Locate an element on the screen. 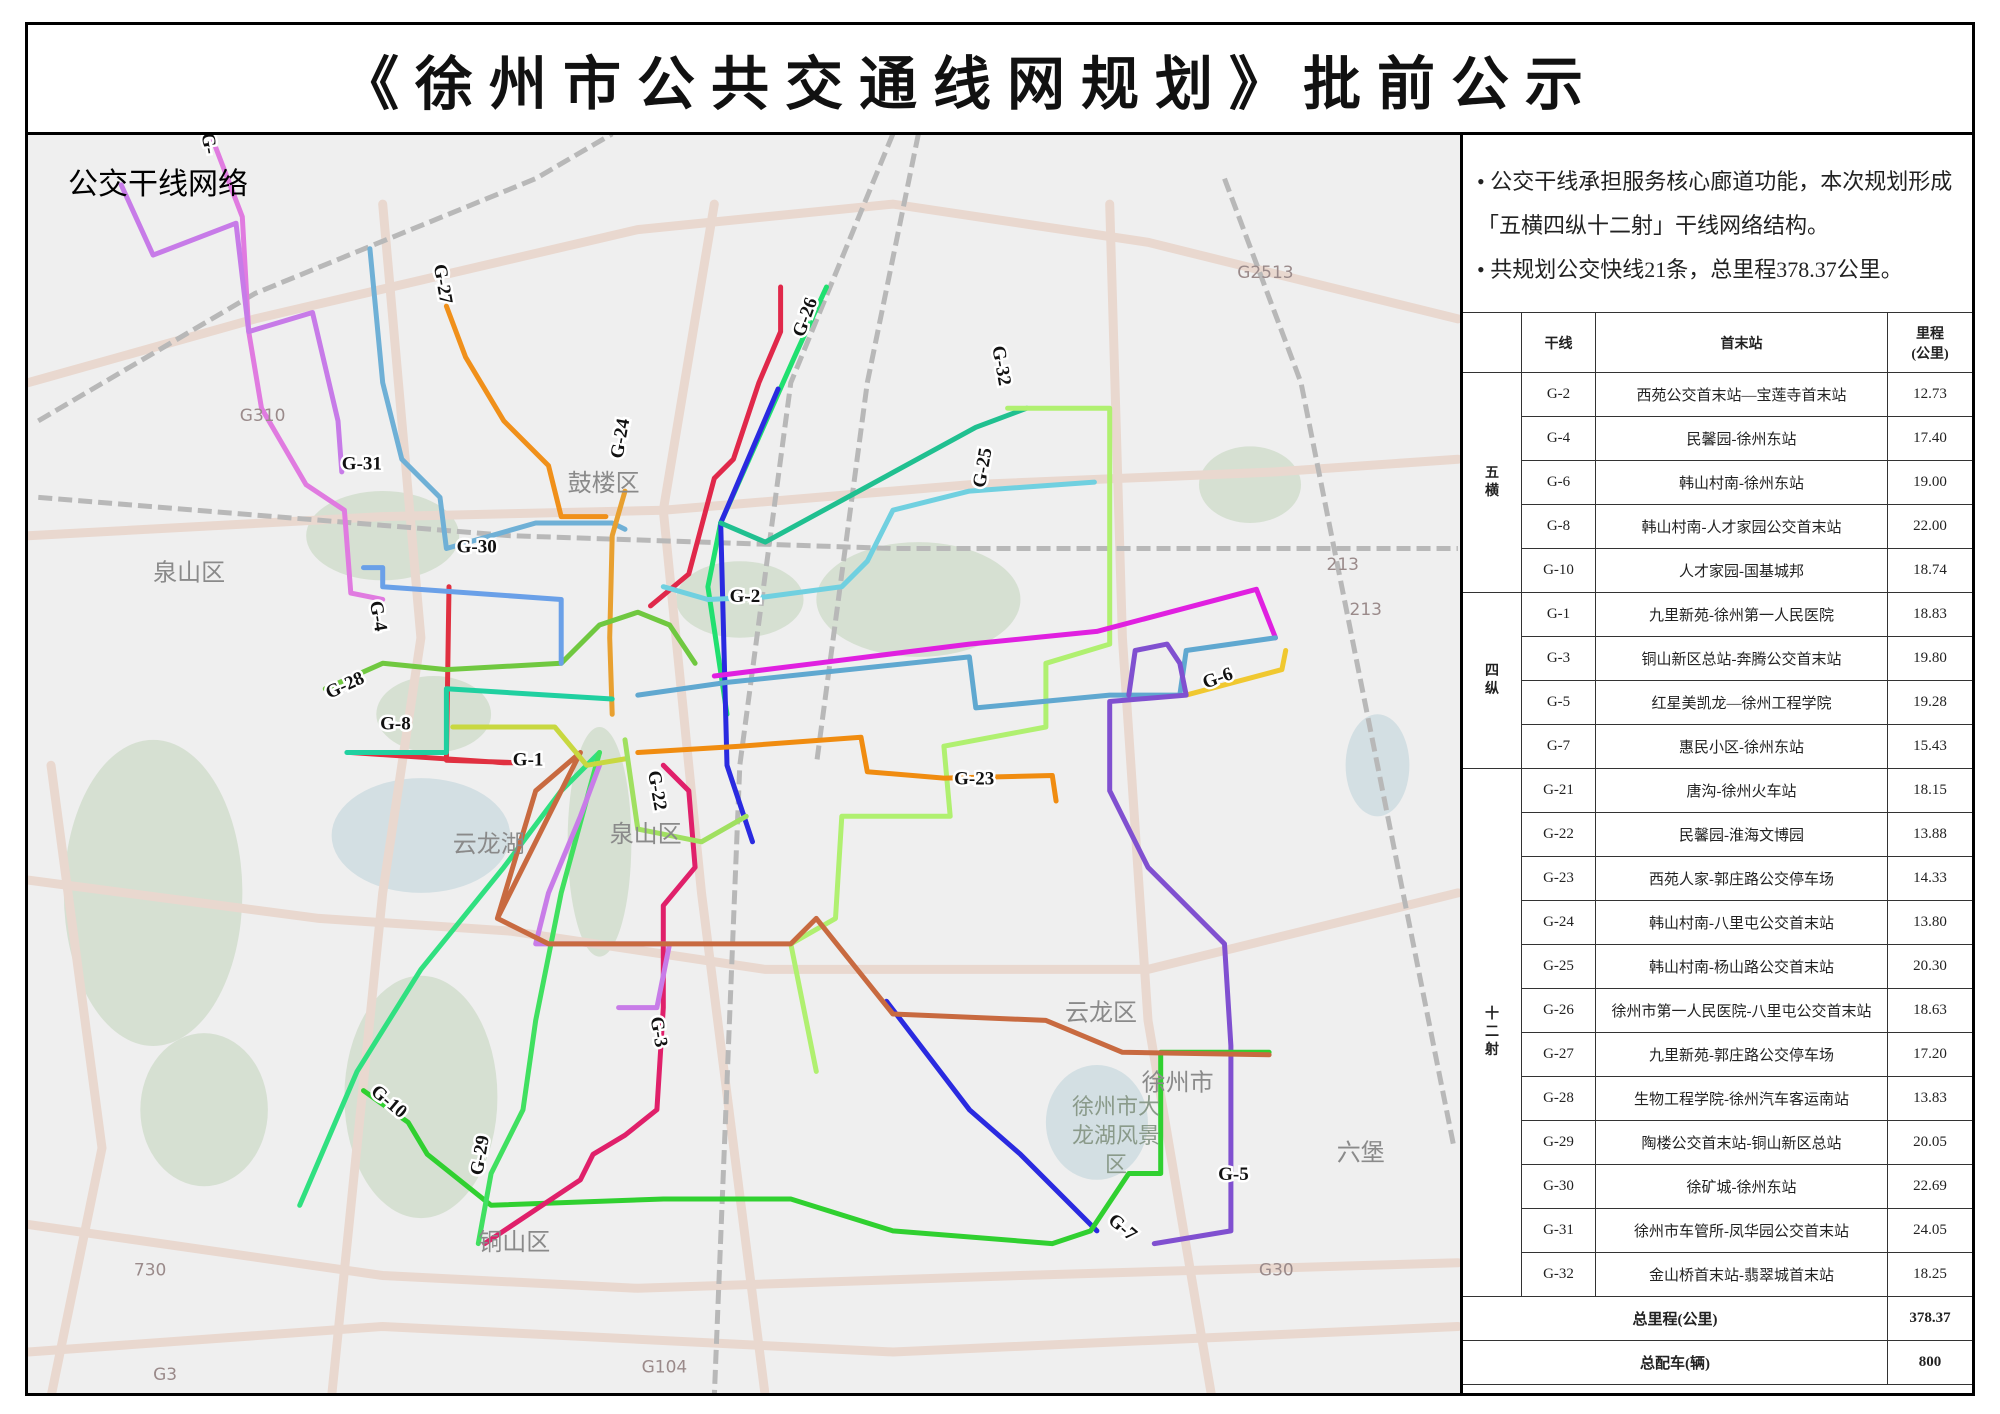  cell-line: G-22 is located at coordinates (1558, 834).